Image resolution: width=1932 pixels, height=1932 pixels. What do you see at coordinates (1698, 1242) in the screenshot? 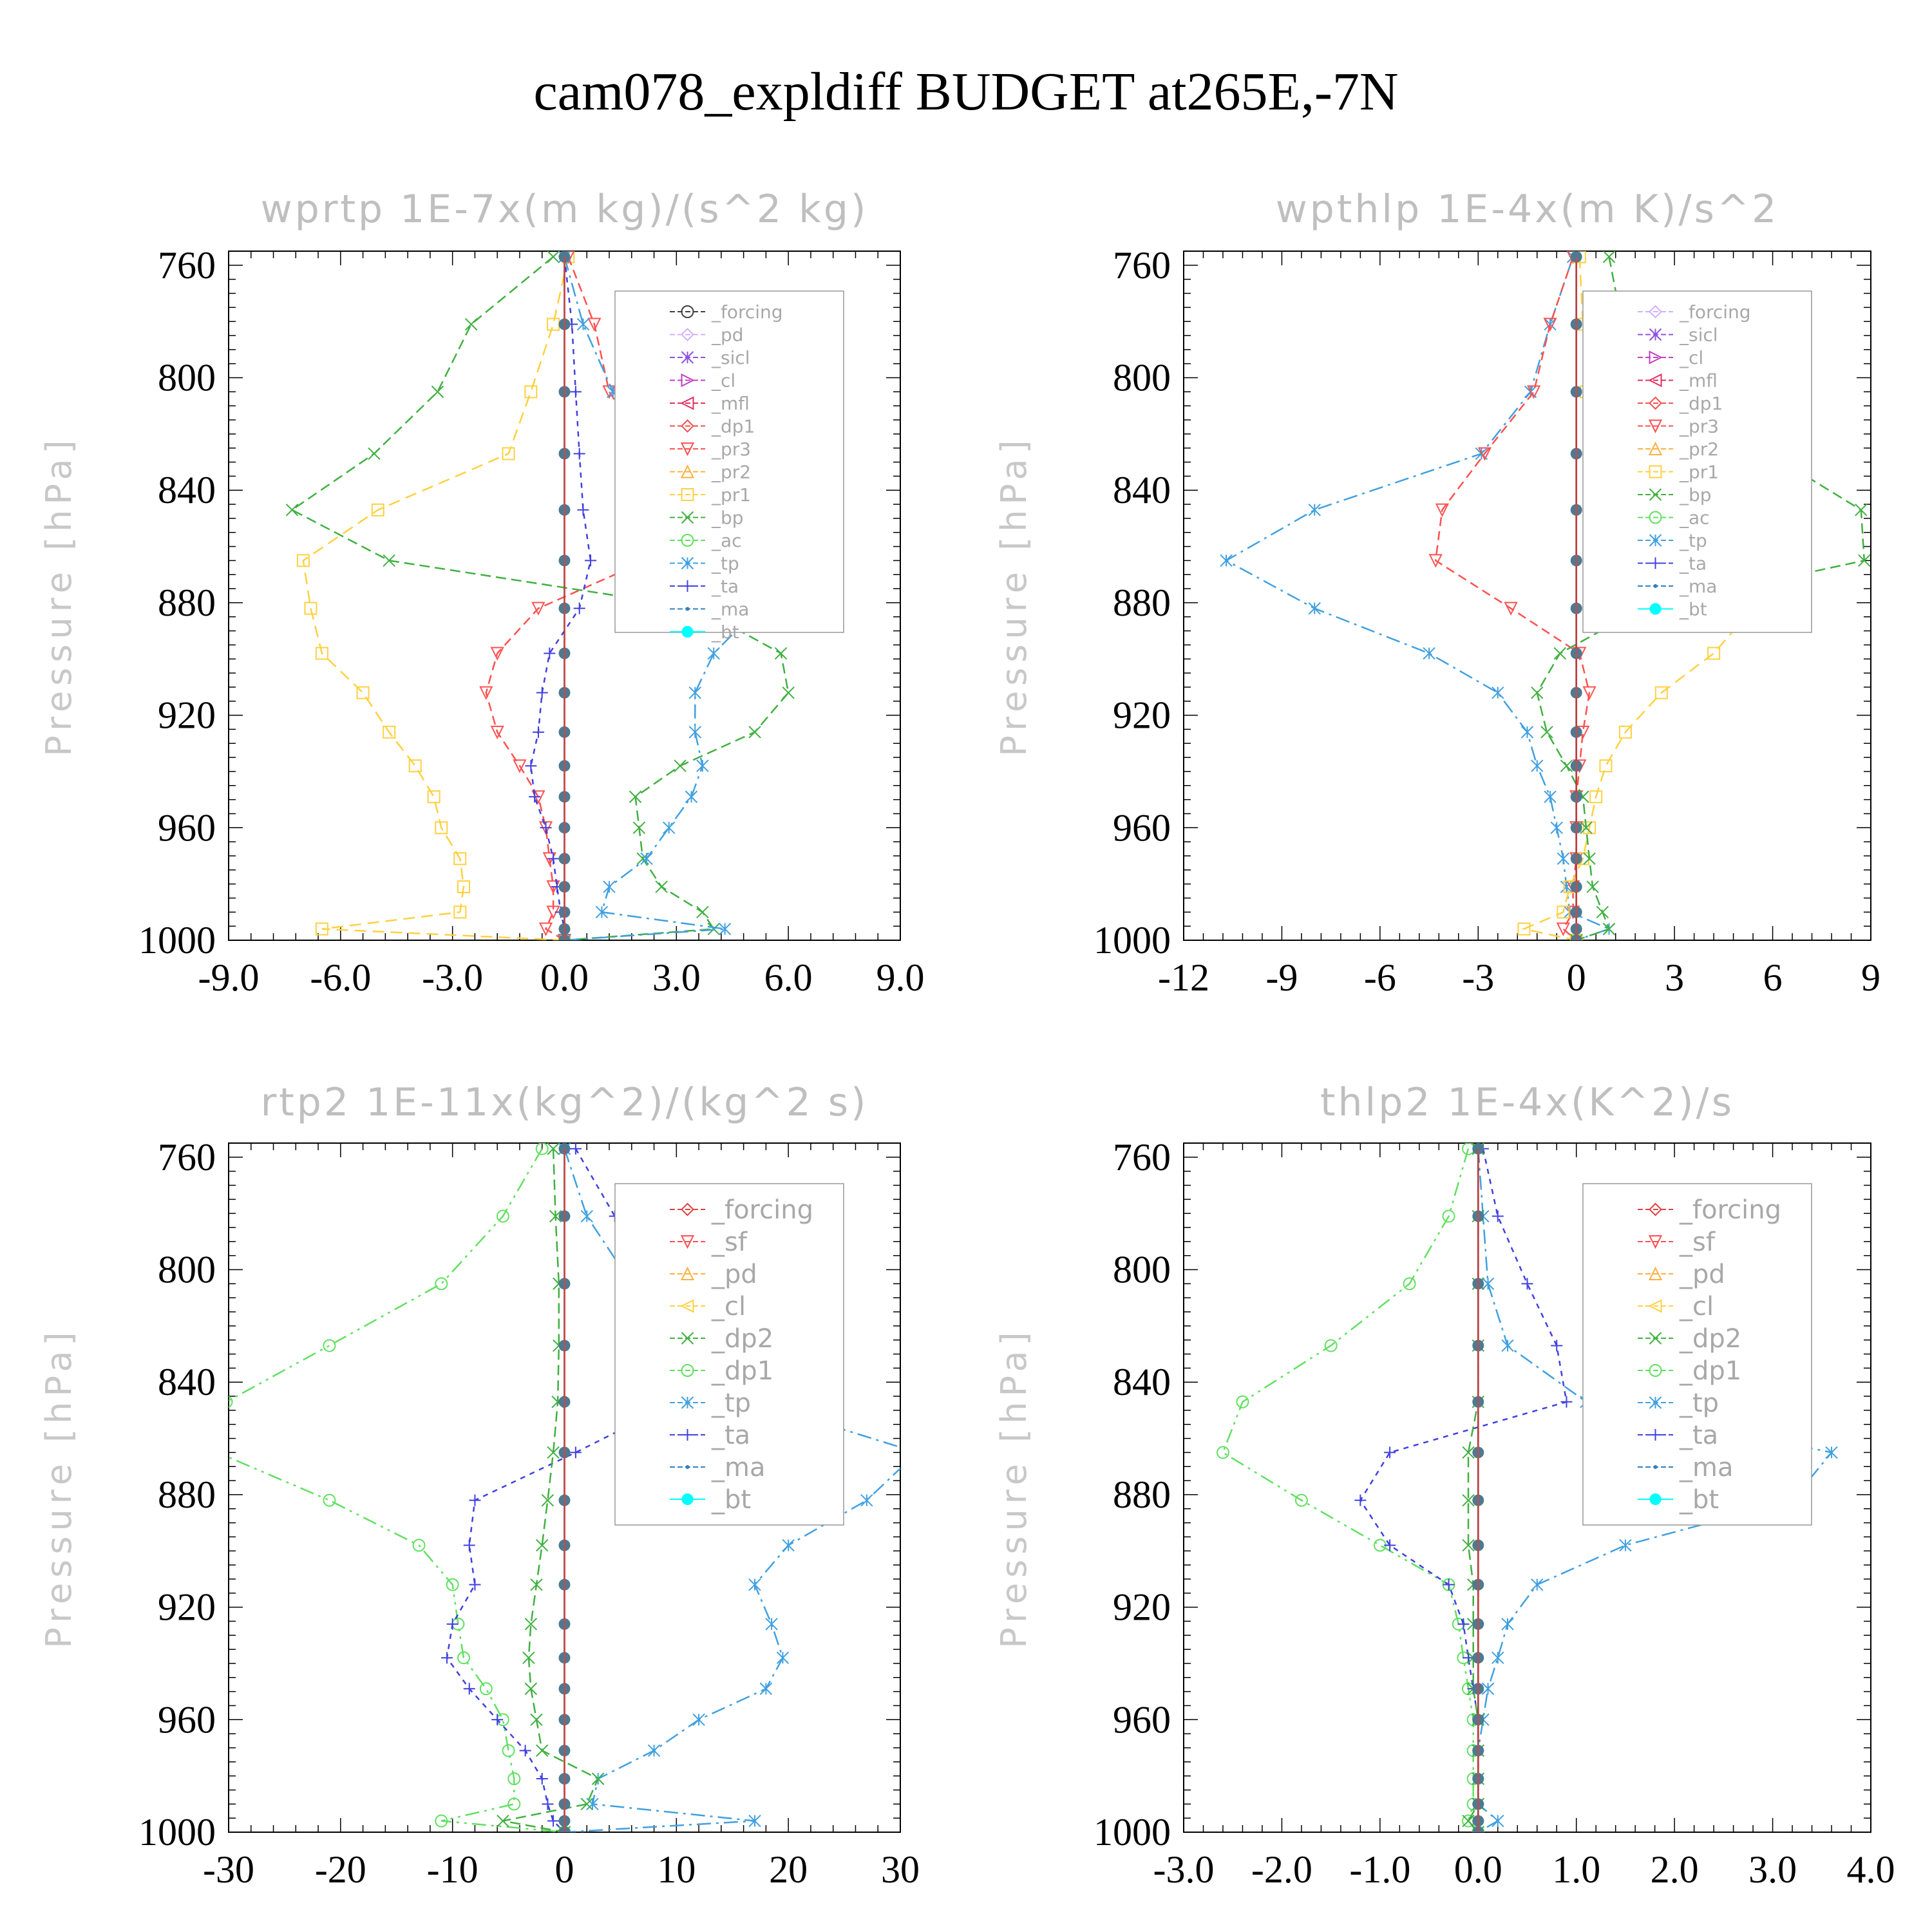
I see `legend-label: _sf` at bounding box center [1698, 1242].